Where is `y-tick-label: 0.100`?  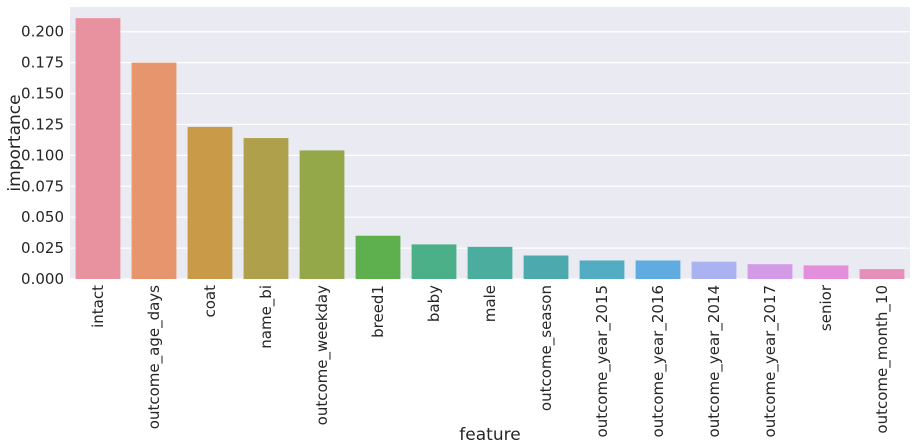 y-tick-label: 0.100 is located at coordinates (42, 155).